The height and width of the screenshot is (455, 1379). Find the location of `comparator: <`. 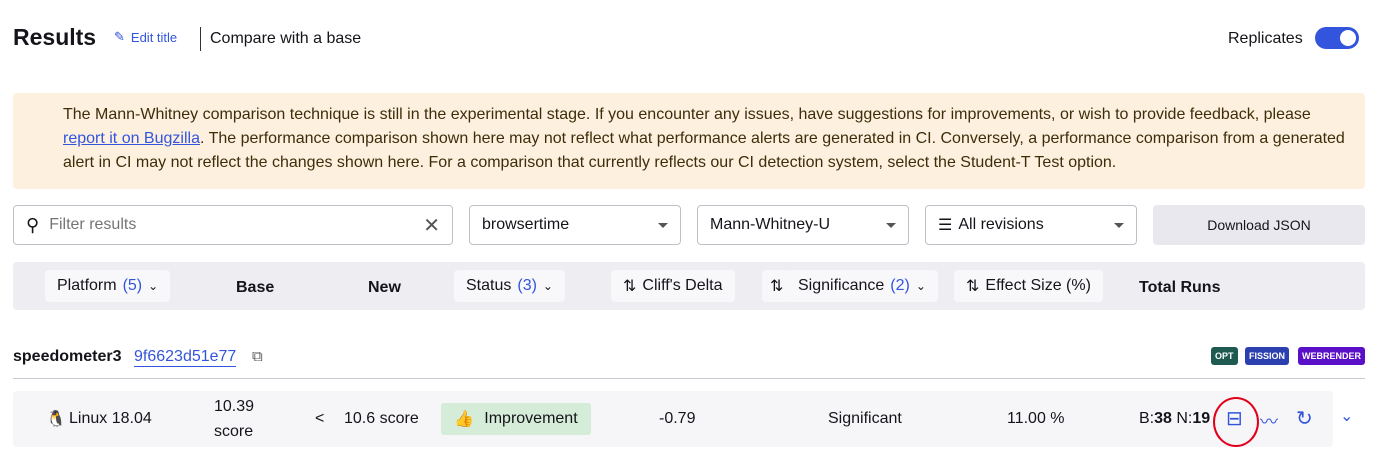

comparator: < is located at coordinates (320, 418).